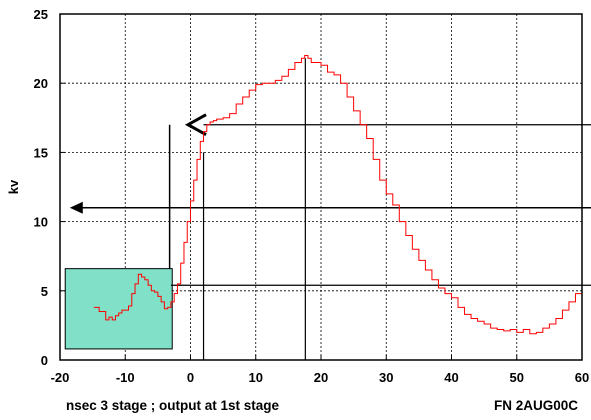 The height and width of the screenshot is (420, 591). What do you see at coordinates (44, 291) in the screenshot?
I see `y-tick-label: 5` at bounding box center [44, 291].